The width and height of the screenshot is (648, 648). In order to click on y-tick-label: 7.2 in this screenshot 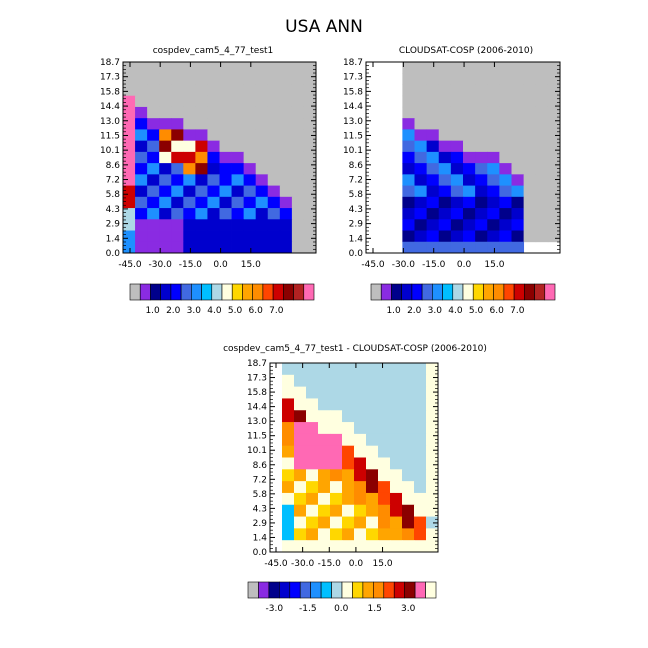, I will do `click(260, 480)`.